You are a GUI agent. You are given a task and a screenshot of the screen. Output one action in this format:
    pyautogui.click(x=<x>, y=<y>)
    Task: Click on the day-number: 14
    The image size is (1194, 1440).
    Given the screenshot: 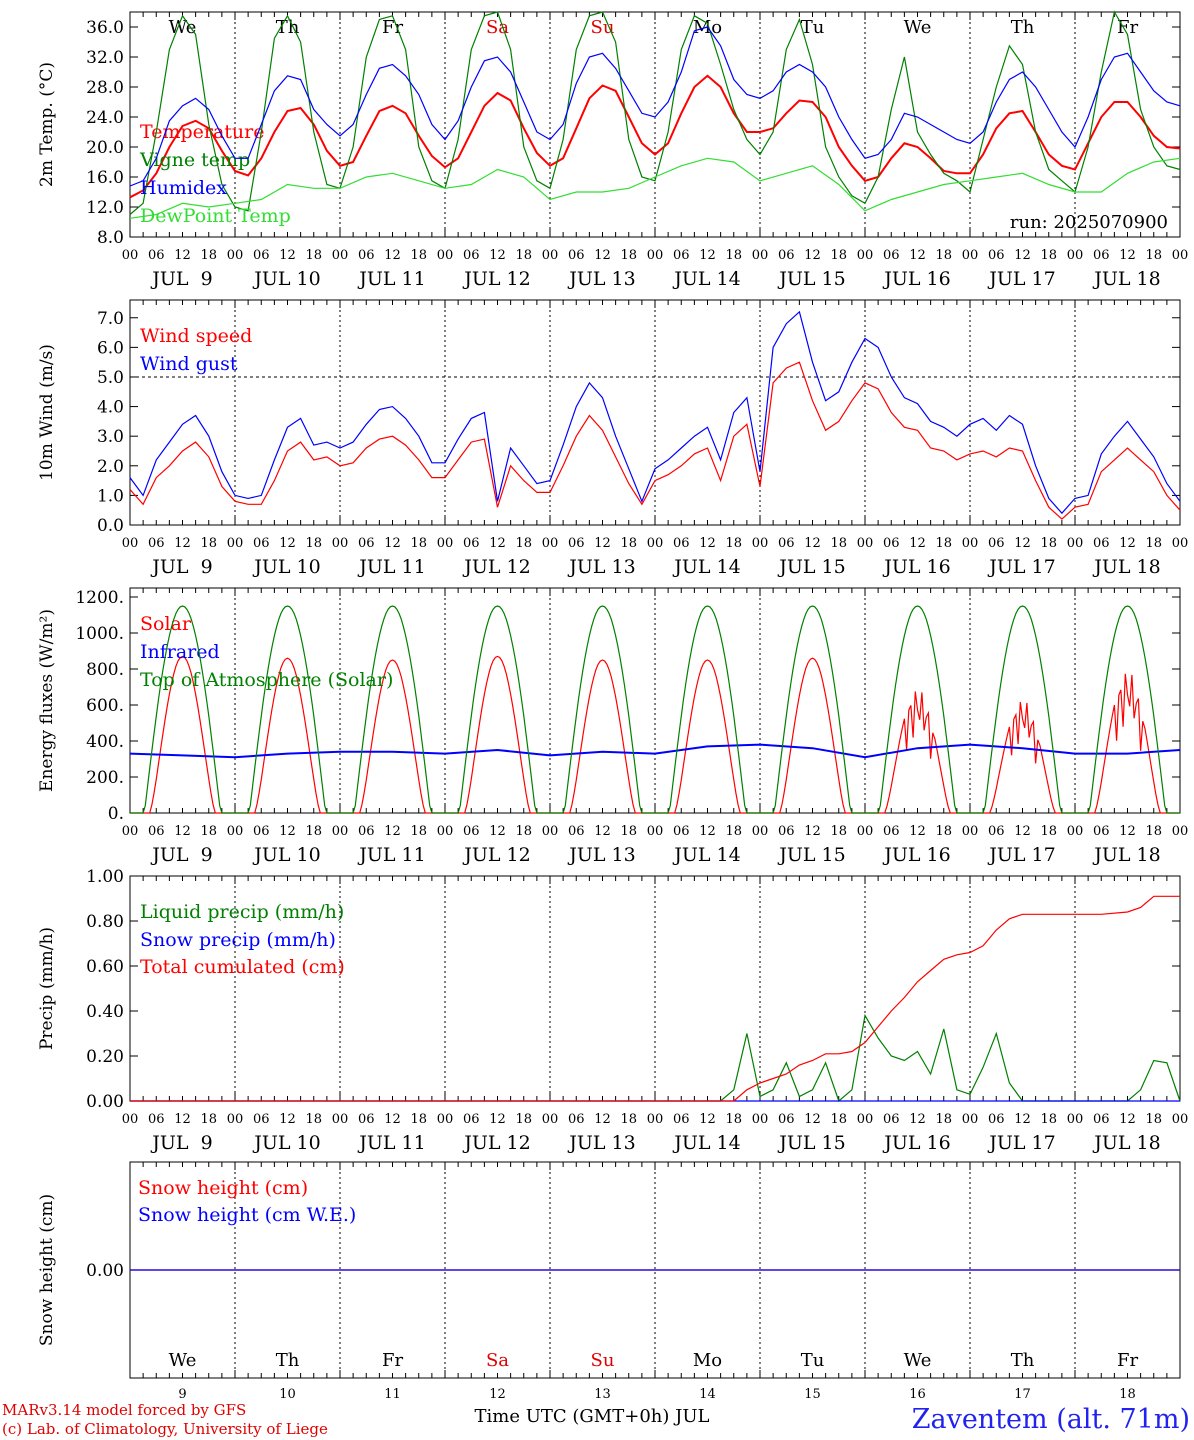 What is the action you would take?
    pyautogui.click(x=707, y=1394)
    